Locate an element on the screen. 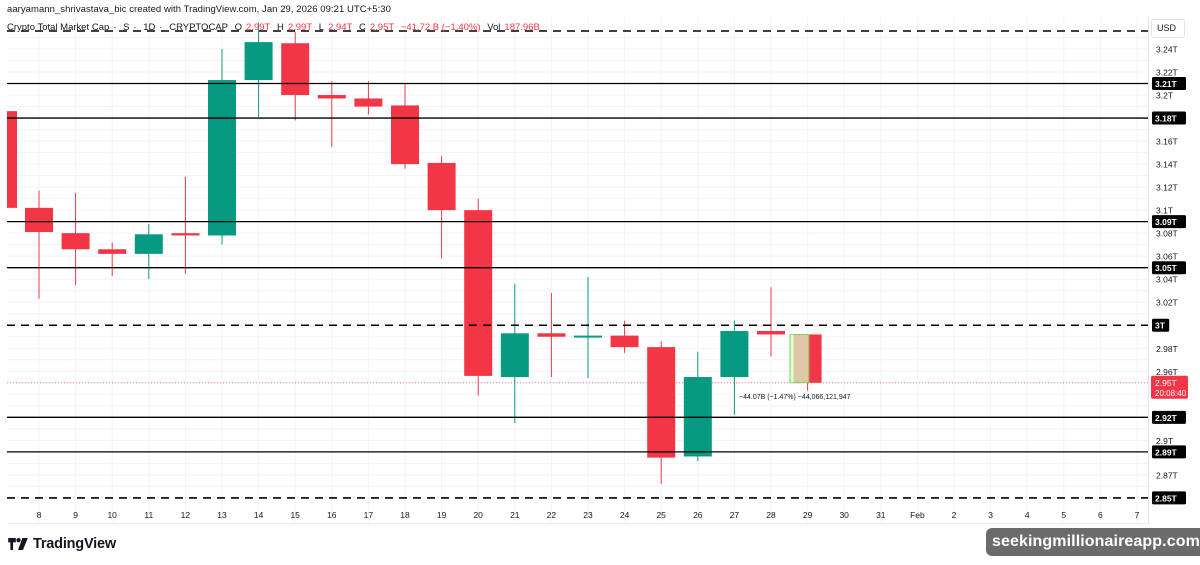 Image resolution: width=1200 pixels, height=565 pixels. time-tick: 9 is located at coordinates (75, 515).